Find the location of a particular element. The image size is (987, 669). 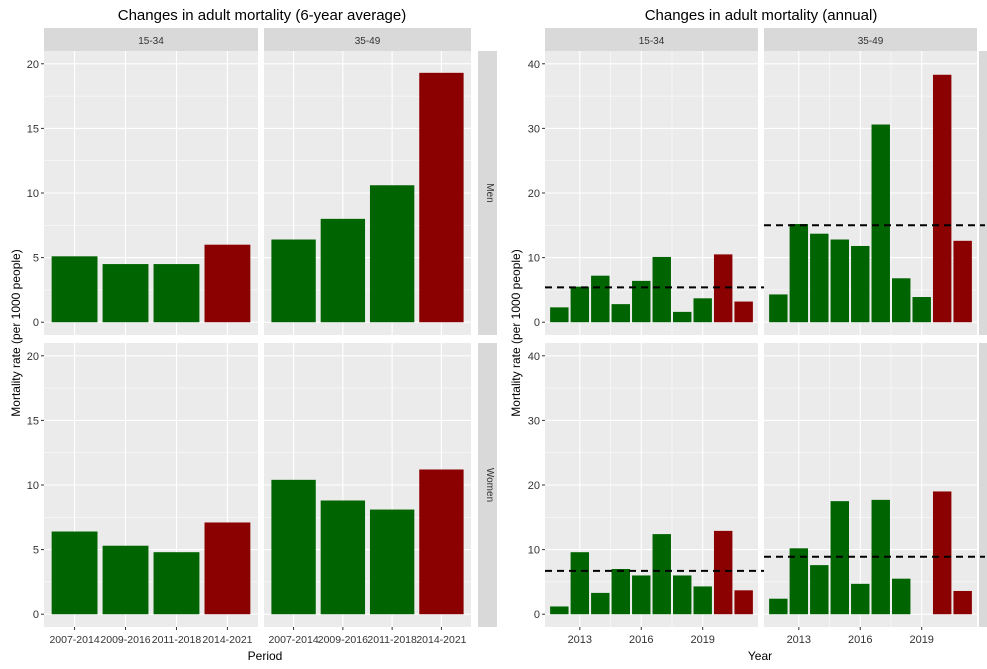

facet-panel: 2013 2016 2019 is located at coordinates (874, 494).